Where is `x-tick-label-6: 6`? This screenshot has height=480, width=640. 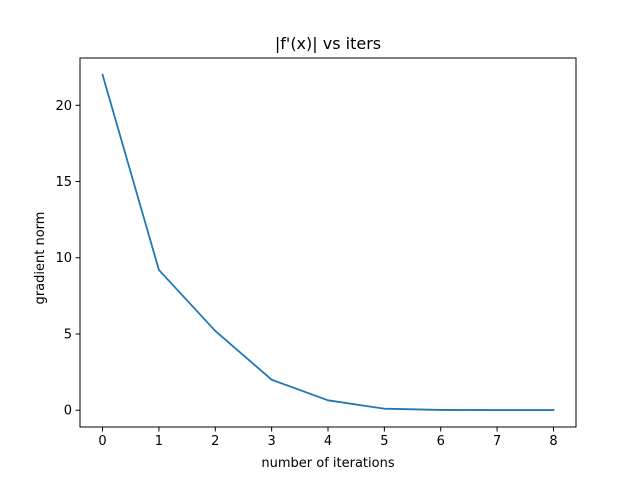
x-tick-label-6: 6 is located at coordinates (441, 441).